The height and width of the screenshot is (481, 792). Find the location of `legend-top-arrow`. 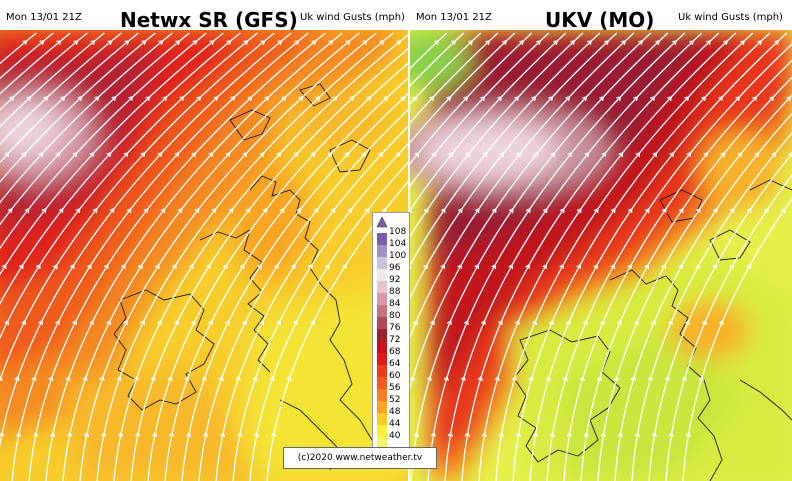

legend-top-arrow is located at coordinates (382, 222).